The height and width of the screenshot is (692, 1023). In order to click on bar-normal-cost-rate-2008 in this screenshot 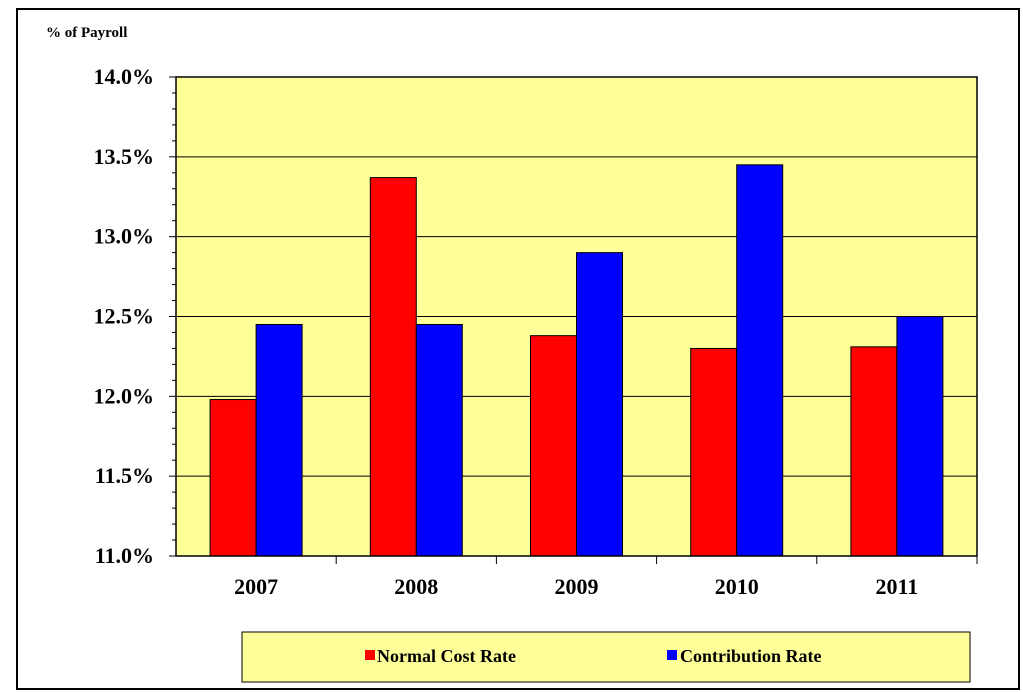, I will do `click(393, 367)`.